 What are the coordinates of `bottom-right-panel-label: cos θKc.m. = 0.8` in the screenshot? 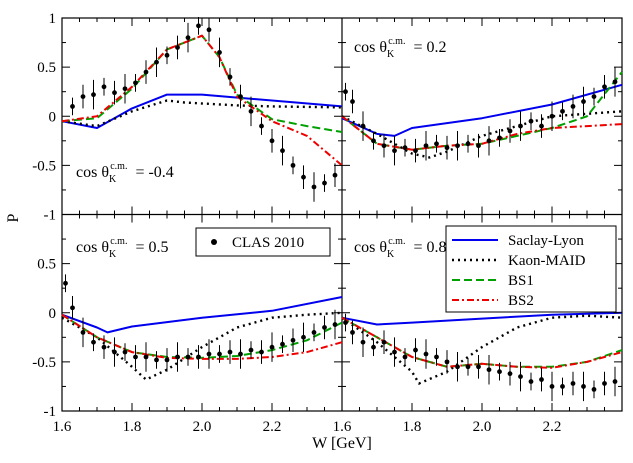 It's located at (400, 248).